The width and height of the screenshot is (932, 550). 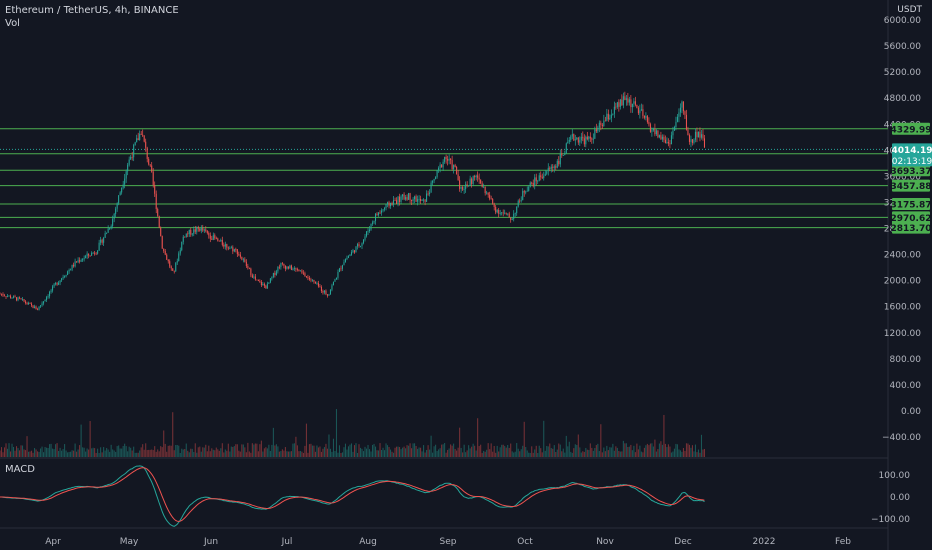 What do you see at coordinates (20, 469) in the screenshot?
I see `macd-legend: MACD` at bounding box center [20, 469].